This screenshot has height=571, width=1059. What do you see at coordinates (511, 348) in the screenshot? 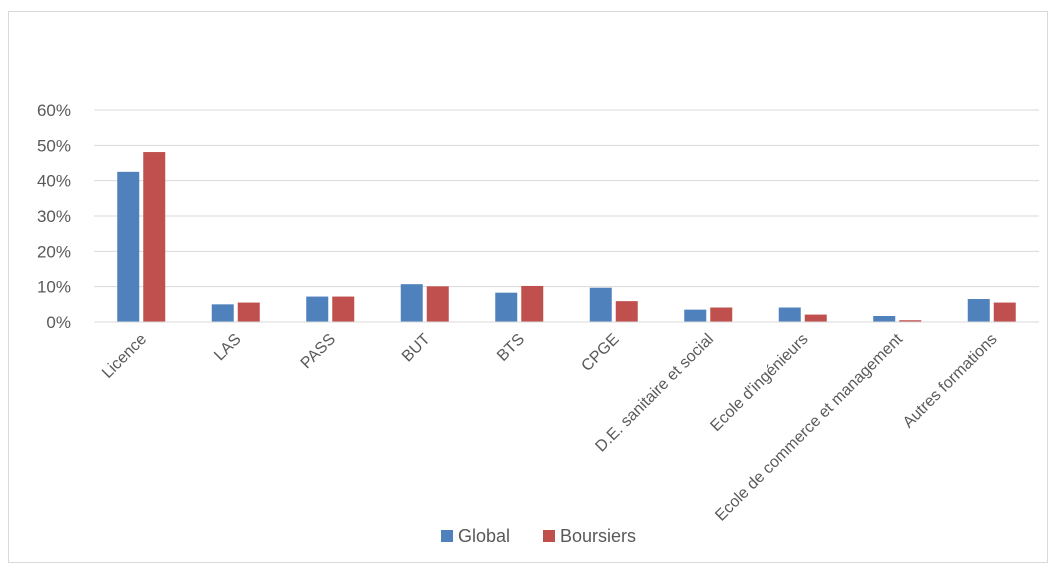
I see `x-tick-label: BTS` at bounding box center [511, 348].